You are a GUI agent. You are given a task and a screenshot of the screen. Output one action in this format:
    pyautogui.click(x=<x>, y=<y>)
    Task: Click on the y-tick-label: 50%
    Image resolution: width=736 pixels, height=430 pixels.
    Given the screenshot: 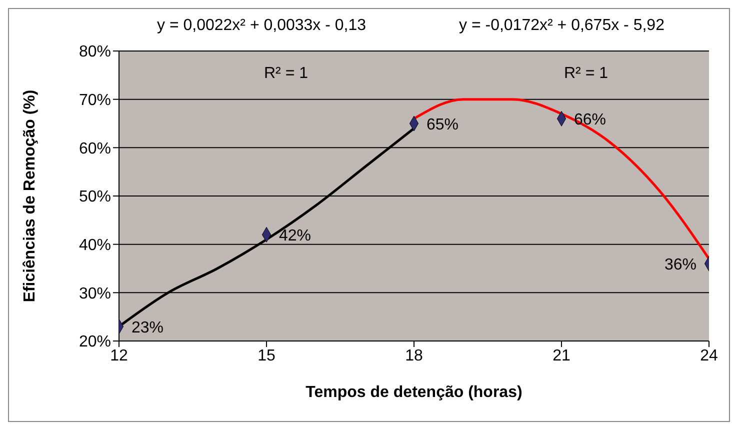 What is the action you would take?
    pyautogui.click(x=94, y=197)
    